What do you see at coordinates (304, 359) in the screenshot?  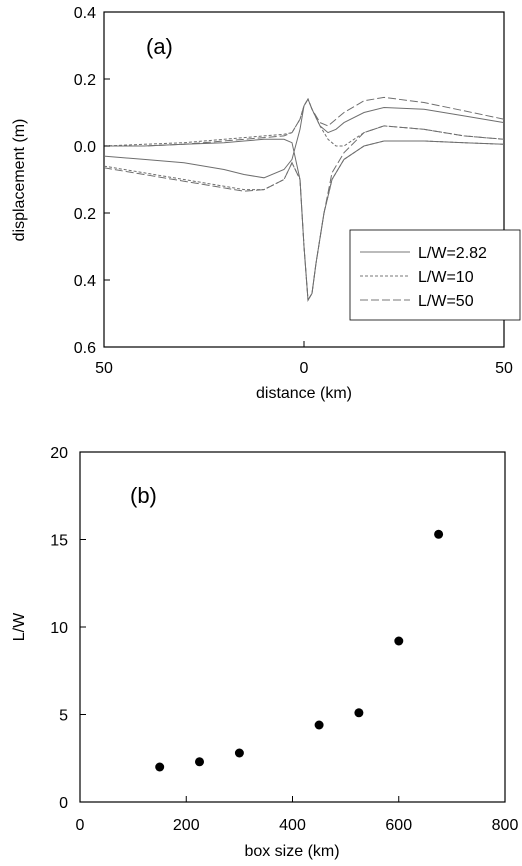 I see `panel-a-x-ticks: 50 0 50` at bounding box center [304, 359].